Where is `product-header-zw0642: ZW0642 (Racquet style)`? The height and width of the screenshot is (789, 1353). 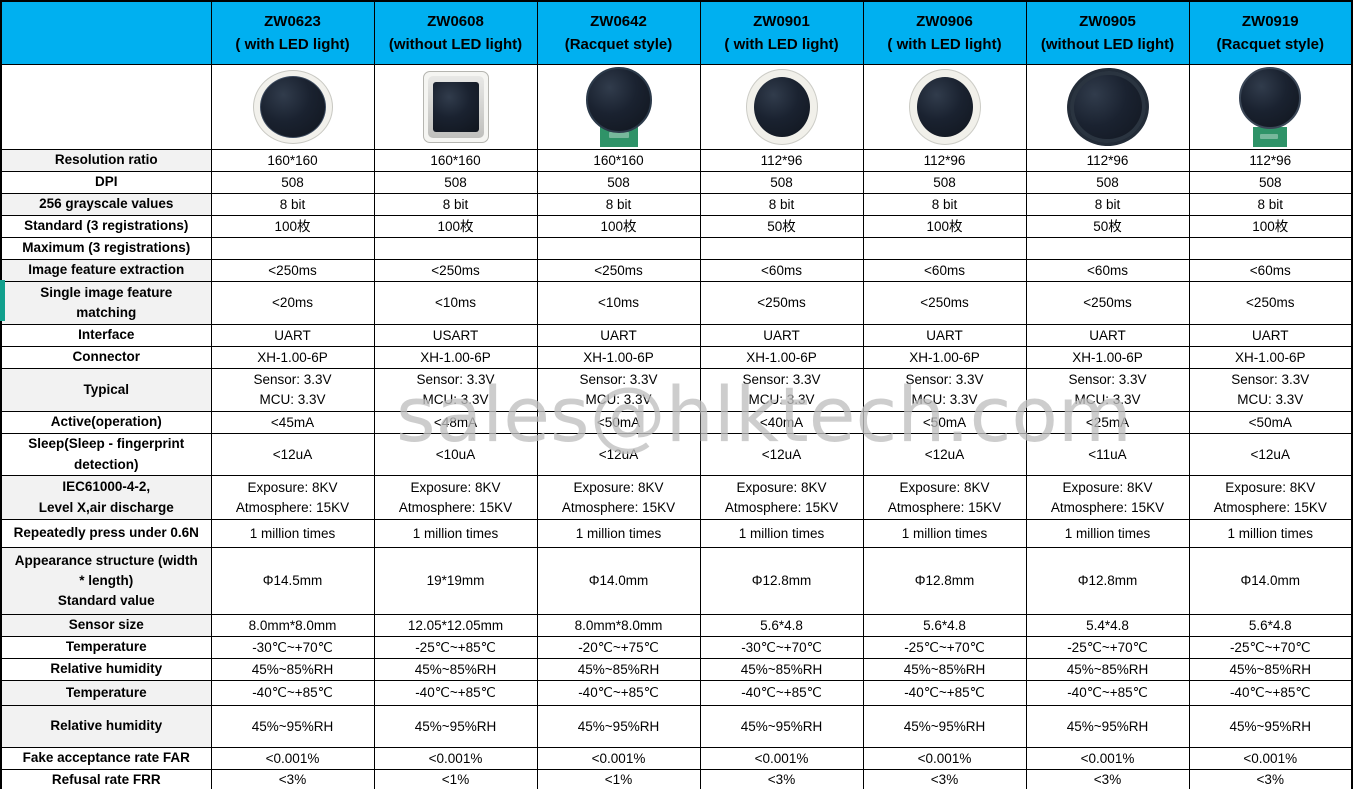 product-header-zw0642: ZW0642 (Racquet style) is located at coordinates (618, 32).